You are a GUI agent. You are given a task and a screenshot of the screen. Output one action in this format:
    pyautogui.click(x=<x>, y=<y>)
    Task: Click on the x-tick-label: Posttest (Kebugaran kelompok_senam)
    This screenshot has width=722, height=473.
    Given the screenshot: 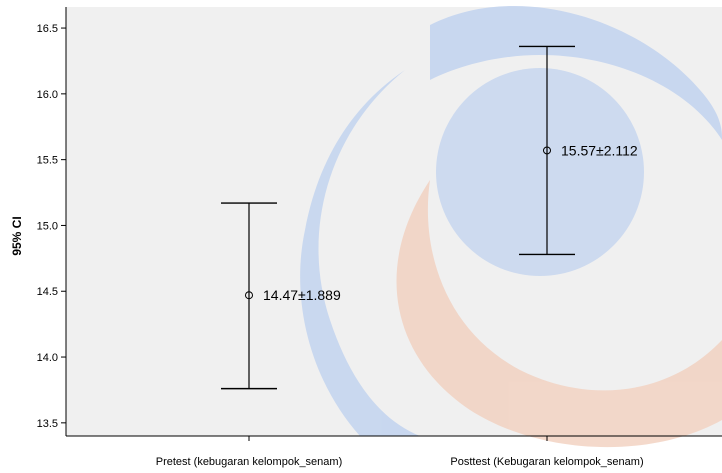 What is the action you would take?
    pyautogui.click(x=546, y=462)
    